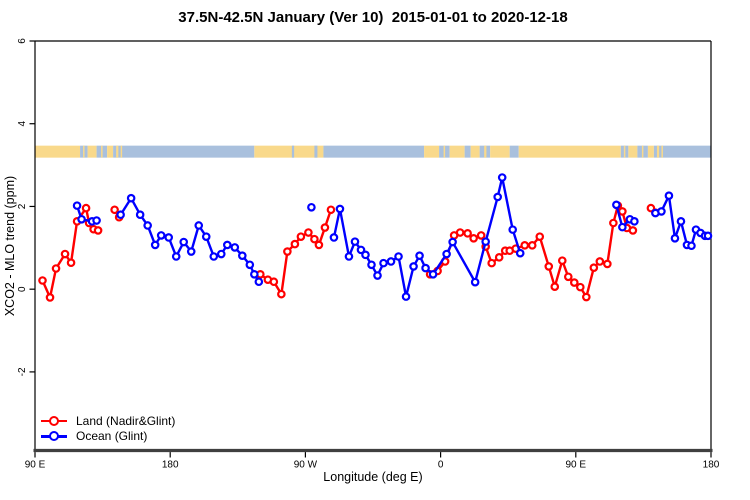  Describe the element at coordinates (441, 465) in the screenshot. I see `x-tick-label: 0` at that location.